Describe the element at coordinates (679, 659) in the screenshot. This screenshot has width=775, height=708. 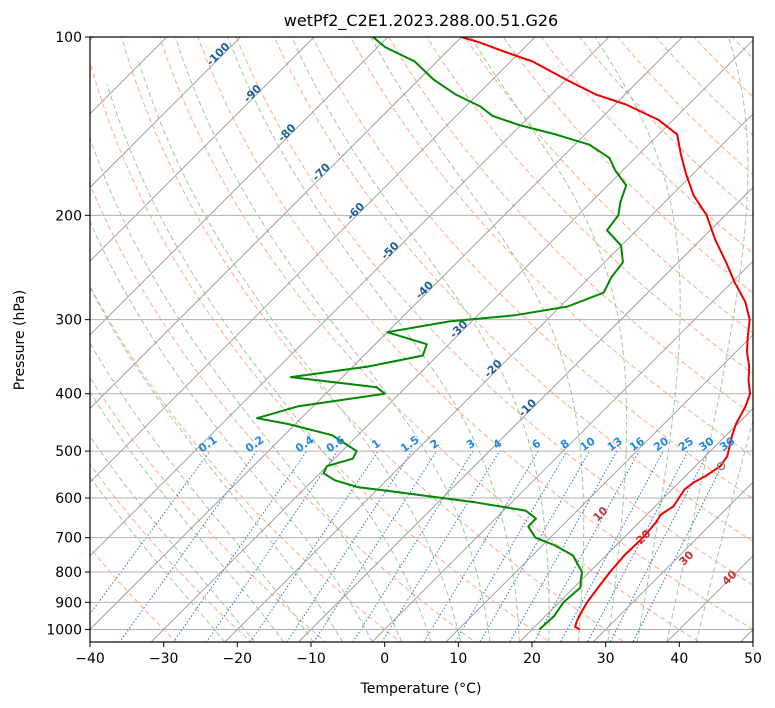
I see `x-tick-label: 40` at that location.